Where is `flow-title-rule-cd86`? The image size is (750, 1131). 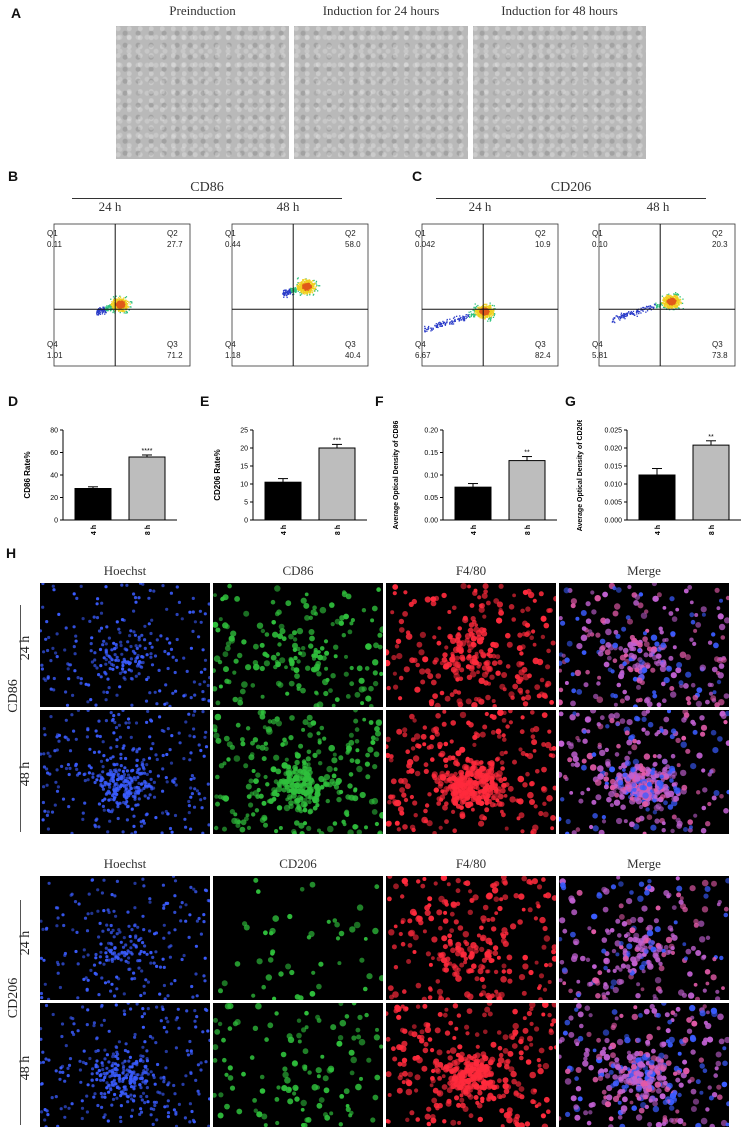
flow-title-rule-cd86 is located at coordinates (207, 198).